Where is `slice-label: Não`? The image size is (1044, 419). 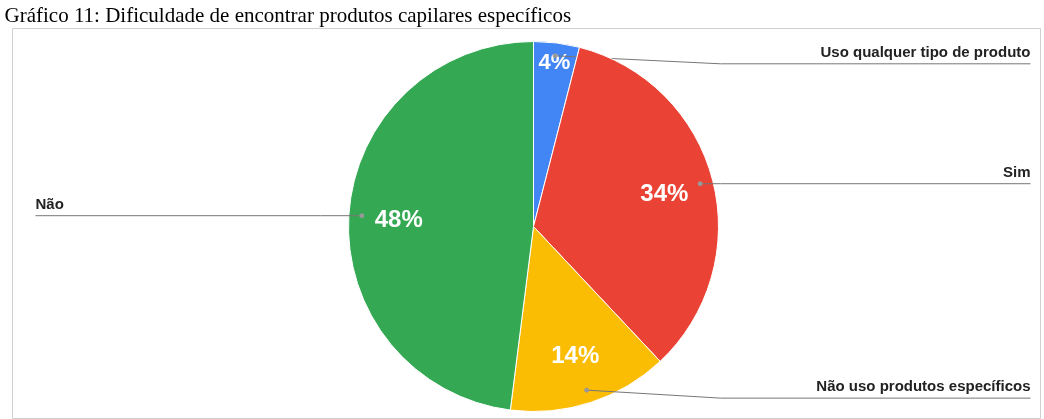
slice-label: Não is located at coordinates (49, 203).